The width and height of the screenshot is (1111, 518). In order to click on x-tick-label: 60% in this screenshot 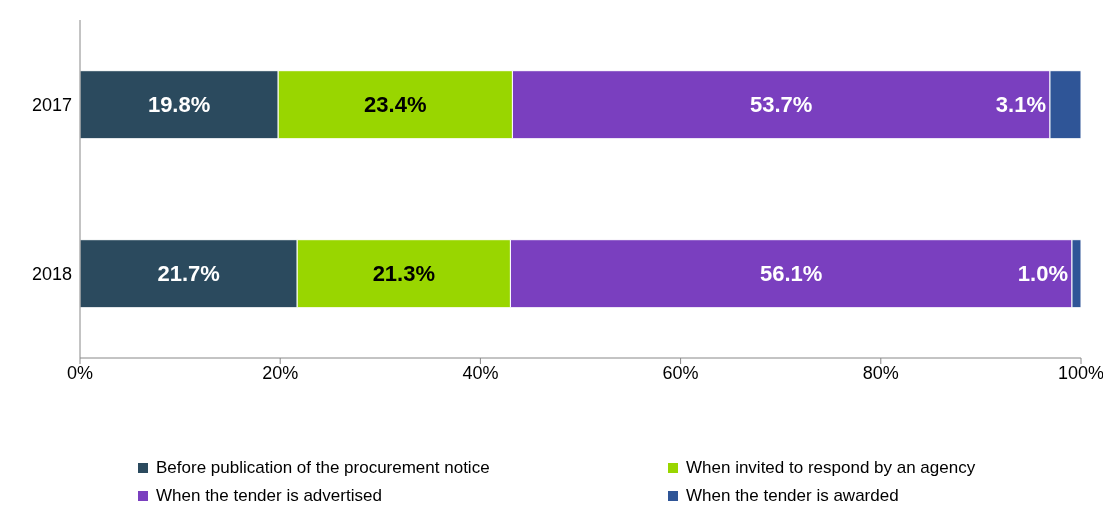, I will do `click(680, 372)`.